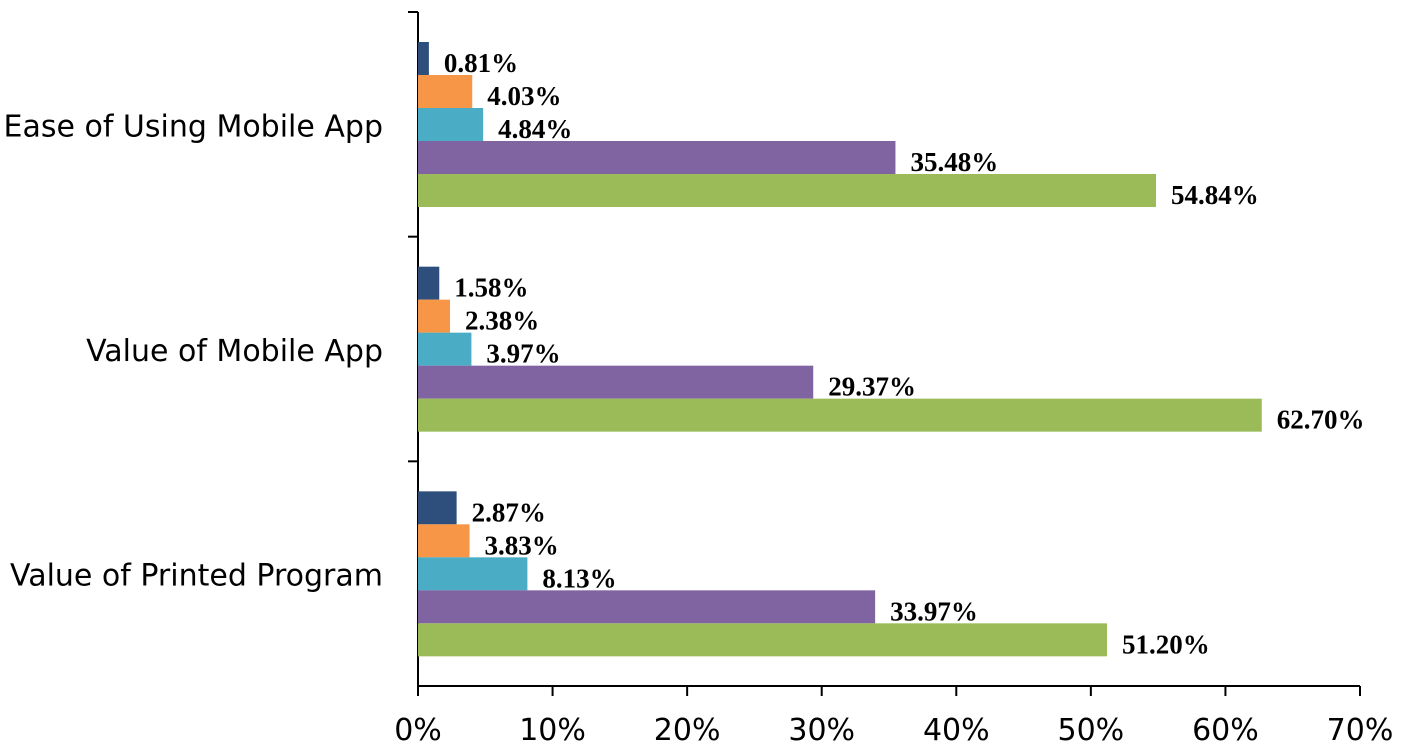  Describe the element at coordinates (193, 126) in the screenshot. I see `y-tick-label: Ease of Using Mobile App` at that location.